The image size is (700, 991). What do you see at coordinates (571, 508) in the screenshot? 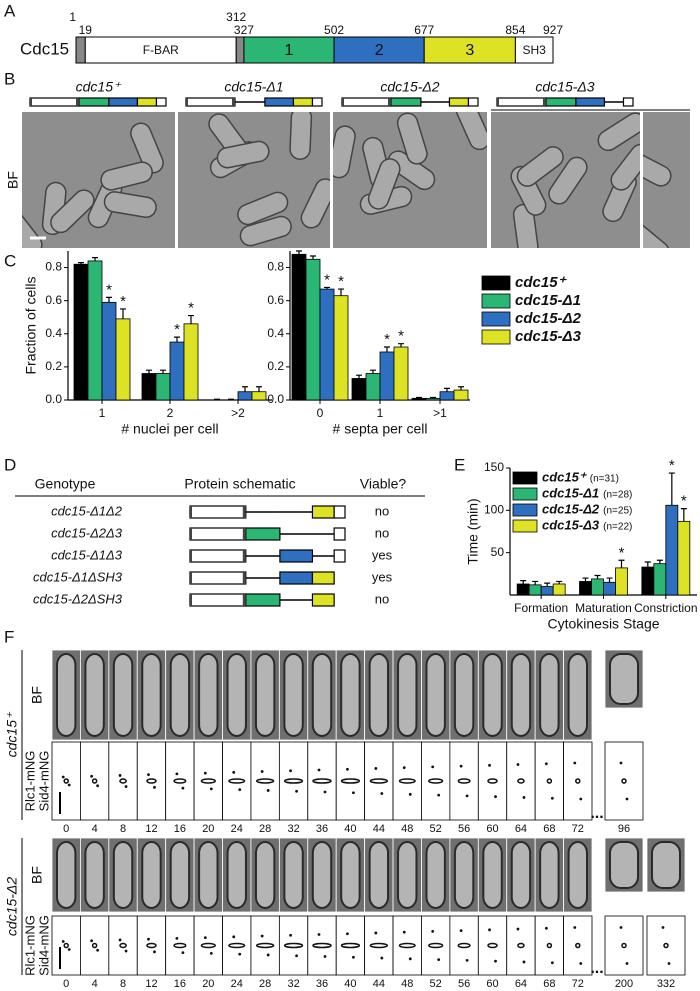
I see `legend-label: cdc15-Δ2` at bounding box center [571, 508].